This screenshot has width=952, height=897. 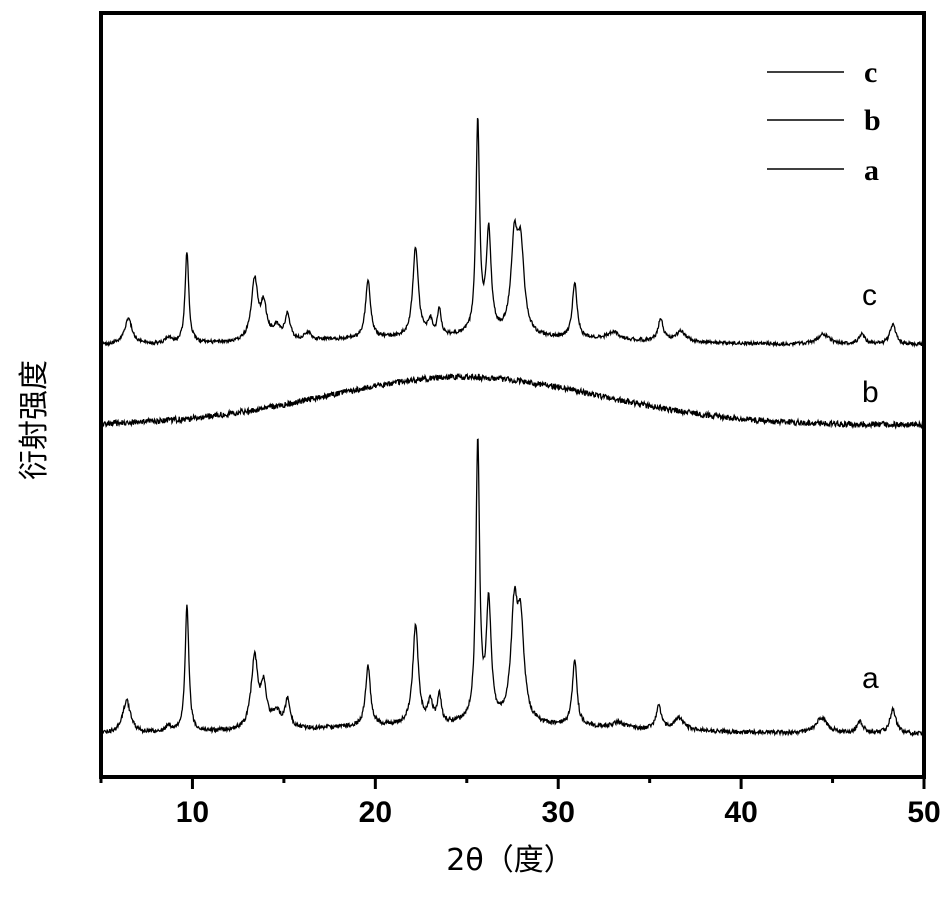 I want to click on legend: c b a, so click(x=824, y=121).